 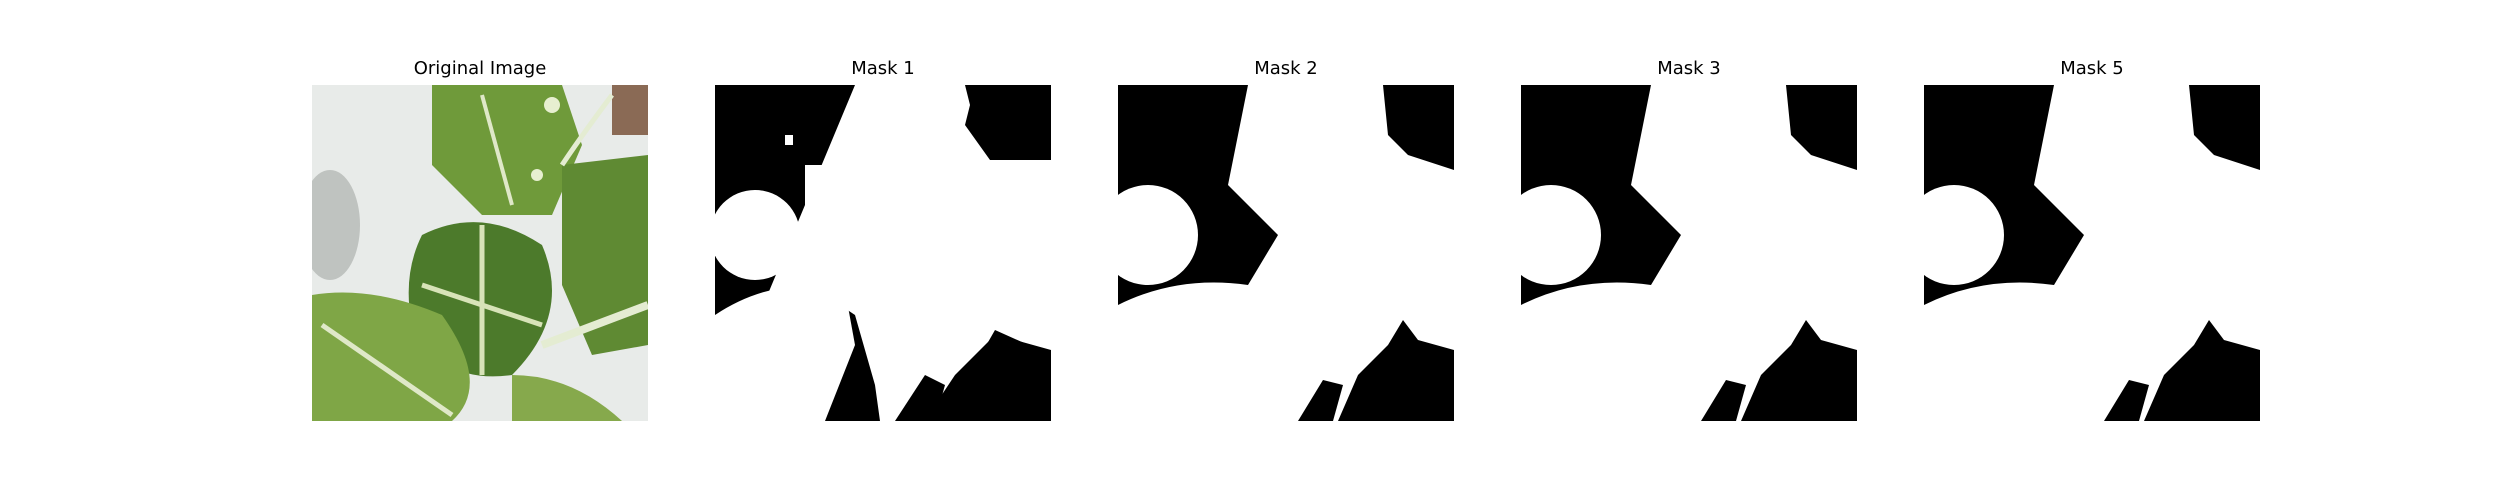 What do you see at coordinates (883, 68) in the screenshot?
I see `mask-1-title: Mask 1` at bounding box center [883, 68].